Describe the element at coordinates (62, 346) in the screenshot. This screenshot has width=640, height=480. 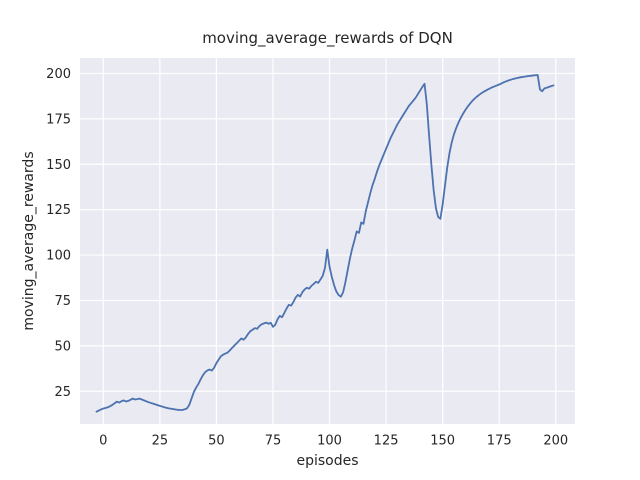
I see `y-tick-label: 50` at that location.